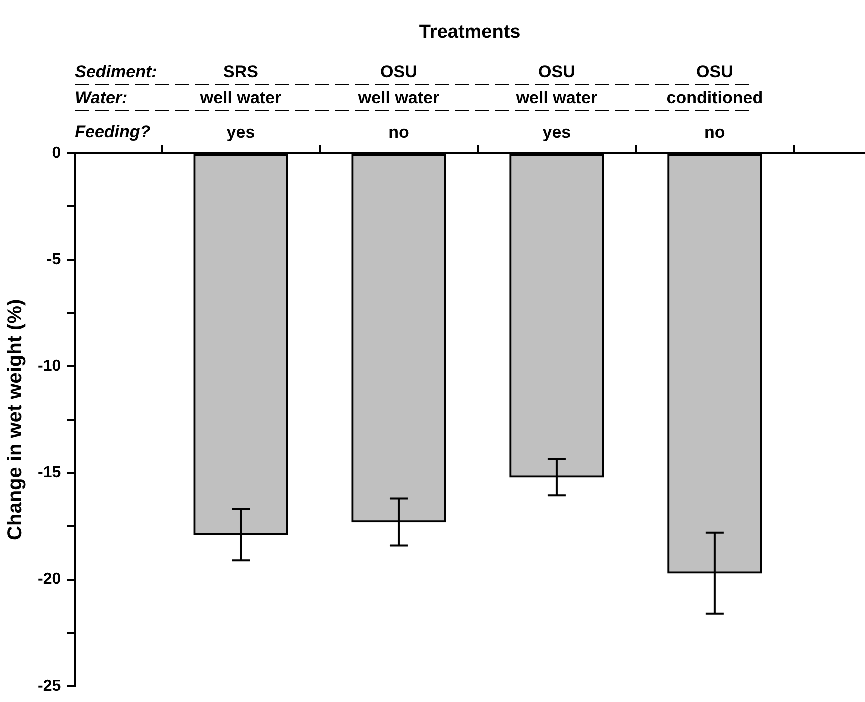 Image resolution: width=865 pixels, height=702 pixels. What do you see at coordinates (15, 419) in the screenshot?
I see `y-axis-title: Change in wet weight (%)` at bounding box center [15, 419].